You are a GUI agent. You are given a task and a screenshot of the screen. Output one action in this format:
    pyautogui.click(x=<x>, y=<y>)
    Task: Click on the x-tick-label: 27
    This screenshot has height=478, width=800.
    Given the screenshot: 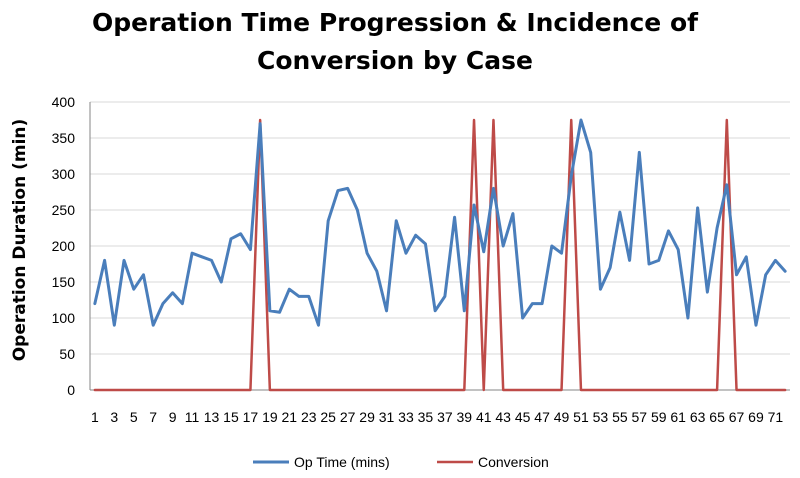 What is the action you would take?
    pyautogui.click(x=348, y=417)
    